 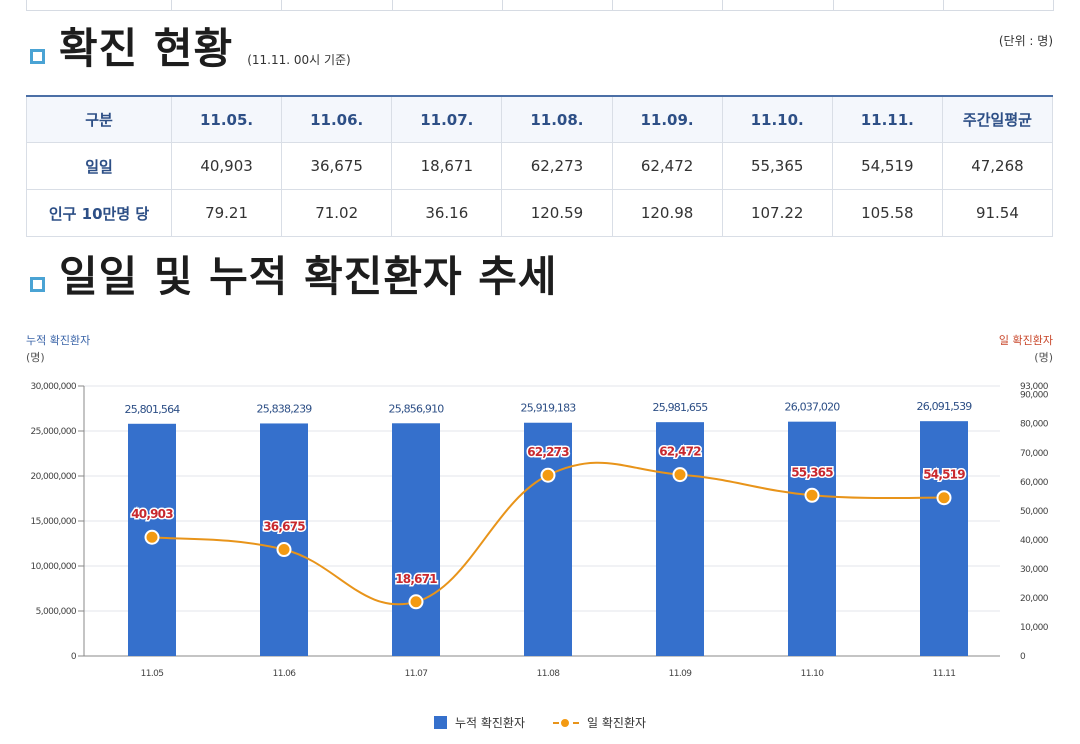 What do you see at coordinates (152, 514) in the screenshot?
I see `line-value-label: 40,903` at bounding box center [152, 514].